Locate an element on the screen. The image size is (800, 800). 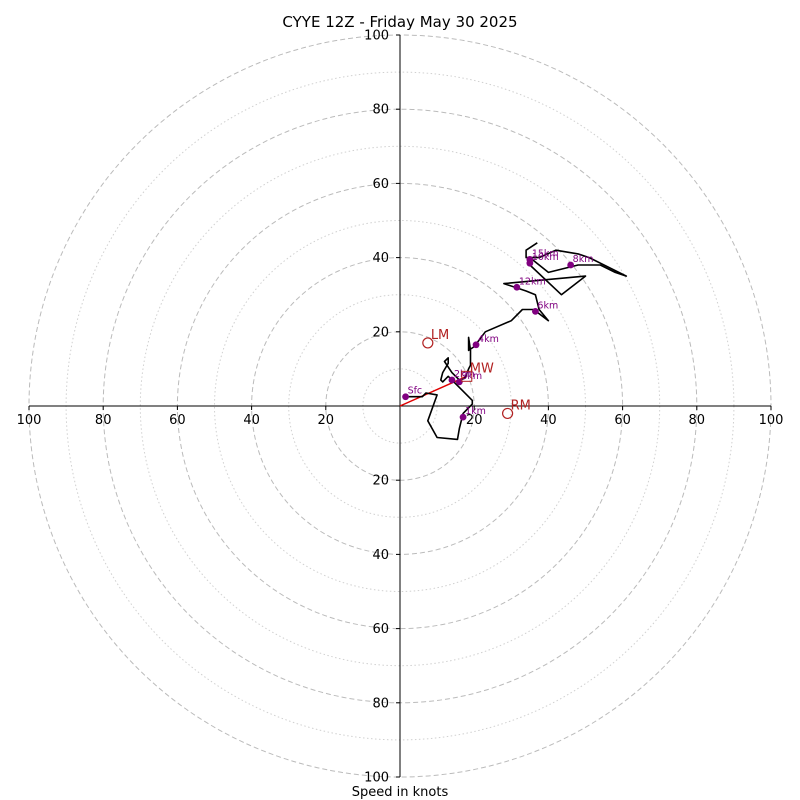
hodograph-trace-group is located at coordinates (516, 341).